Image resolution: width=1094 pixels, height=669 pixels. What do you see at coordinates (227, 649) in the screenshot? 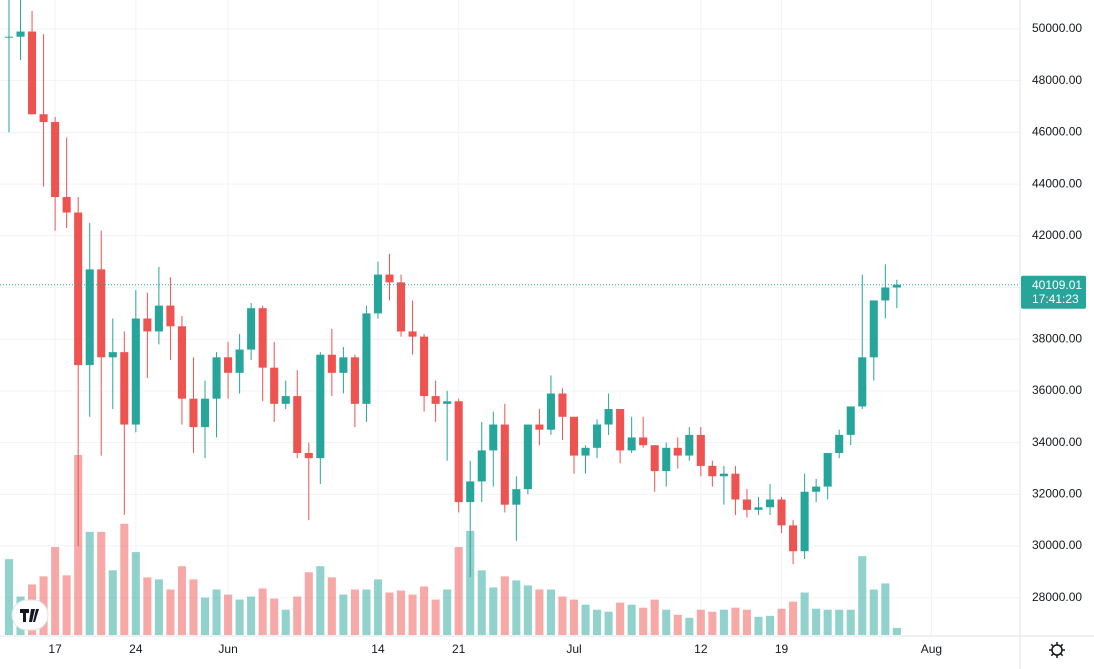
I see `x-tick-label: Jun` at bounding box center [227, 649].